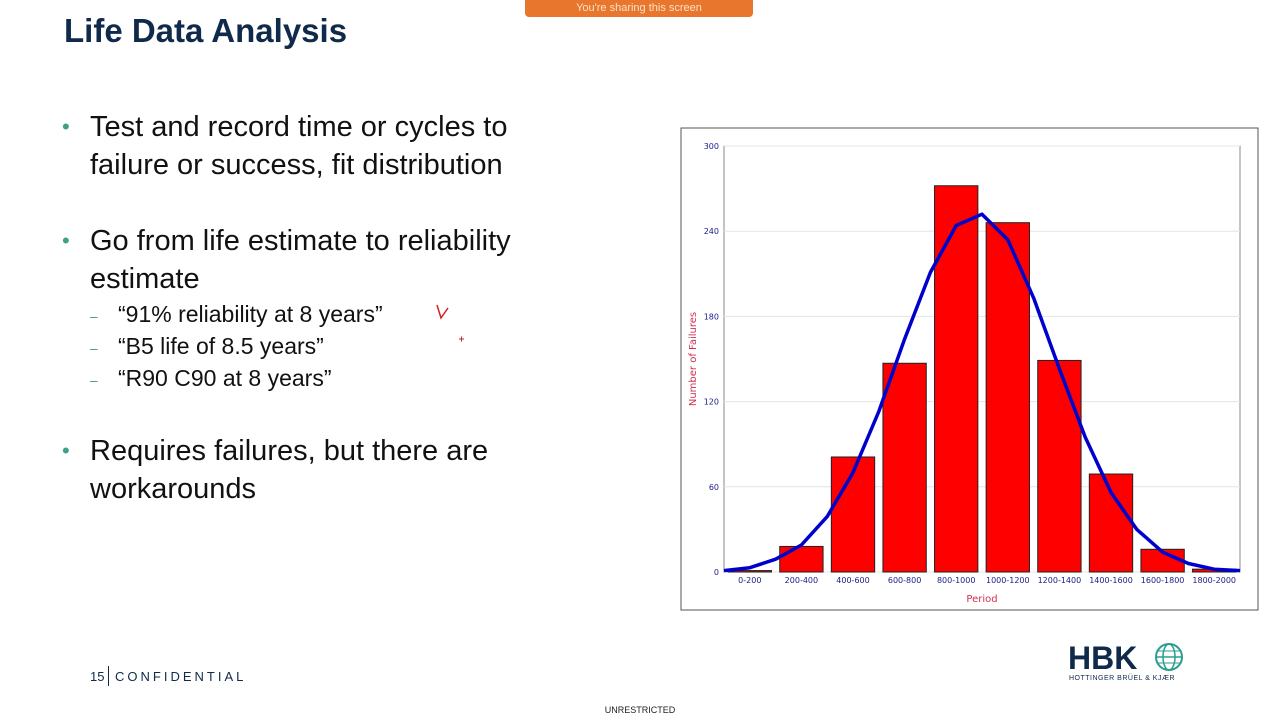  Describe the element at coordinates (749, 580) in the screenshot. I see `x-tick-label: 0-200` at that location.